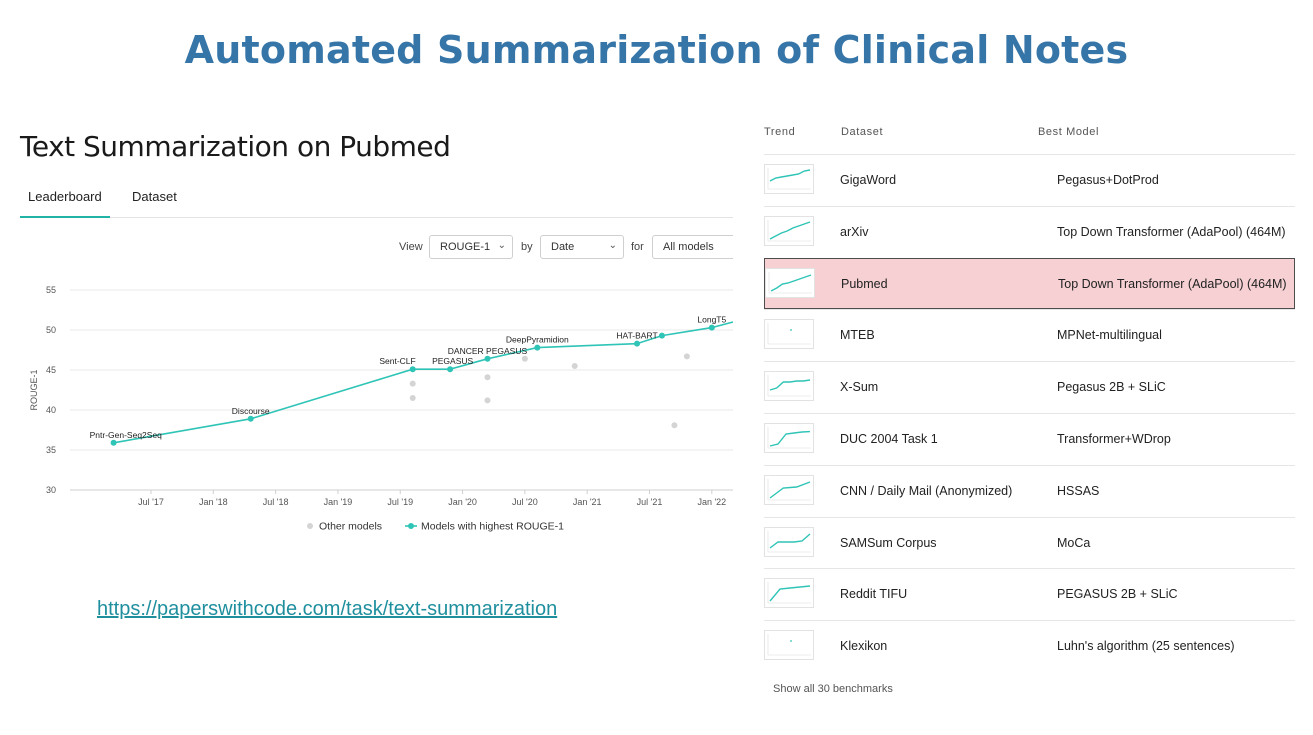 The height and width of the screenshot is (735, 1313). What do you see at coordinates (1114, 438) in the screenshot?
I see `best-model-name: Transformer+WDrop` at bounding box center [1114, 438].